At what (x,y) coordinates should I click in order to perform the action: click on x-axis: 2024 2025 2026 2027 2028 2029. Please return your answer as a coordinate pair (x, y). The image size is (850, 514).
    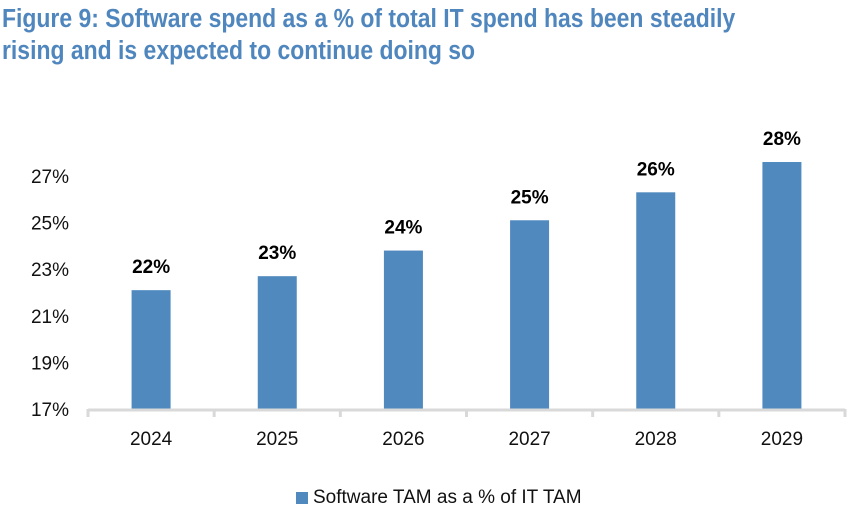
    Looking at the image, I should click on (466, 429).